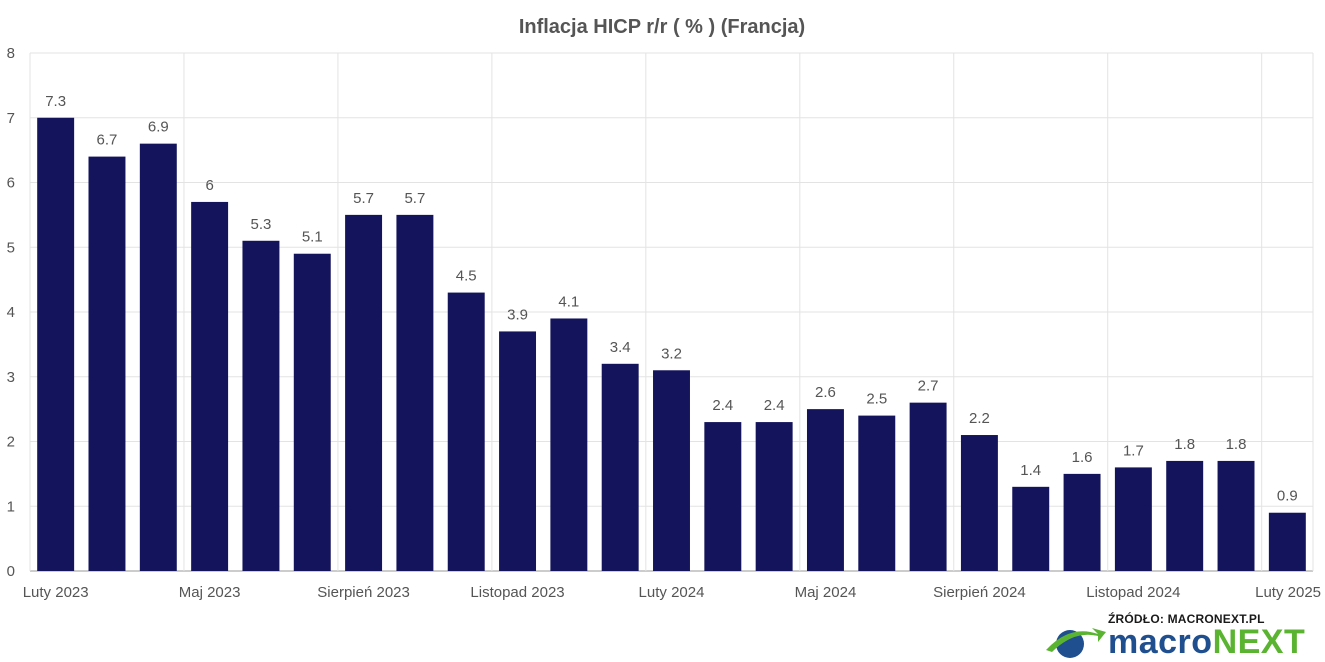  Describe the element at coordinates (11, 442) in the screenshot. I see `y-tick-label: 2` at that location.